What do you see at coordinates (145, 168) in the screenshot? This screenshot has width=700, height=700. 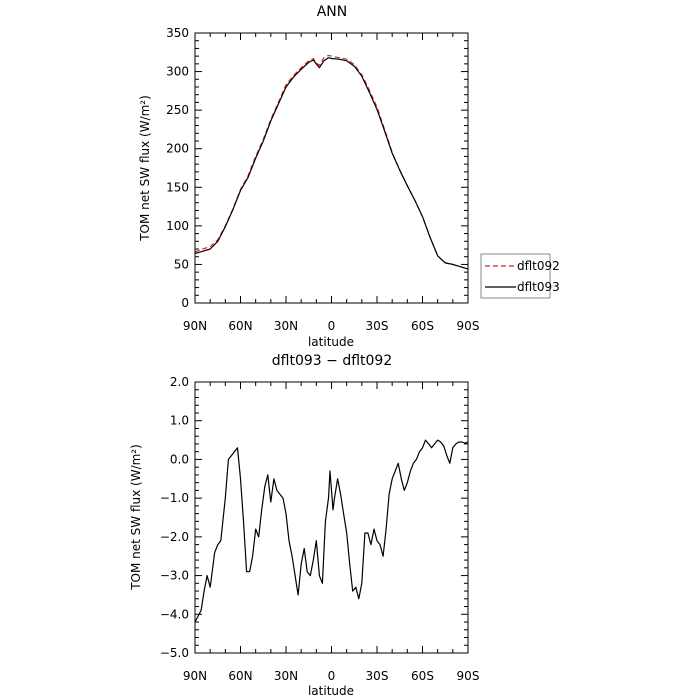 I see `top-y-axis-label: TOM net SW flux (W/m²)` at bounding box center [145, 168].